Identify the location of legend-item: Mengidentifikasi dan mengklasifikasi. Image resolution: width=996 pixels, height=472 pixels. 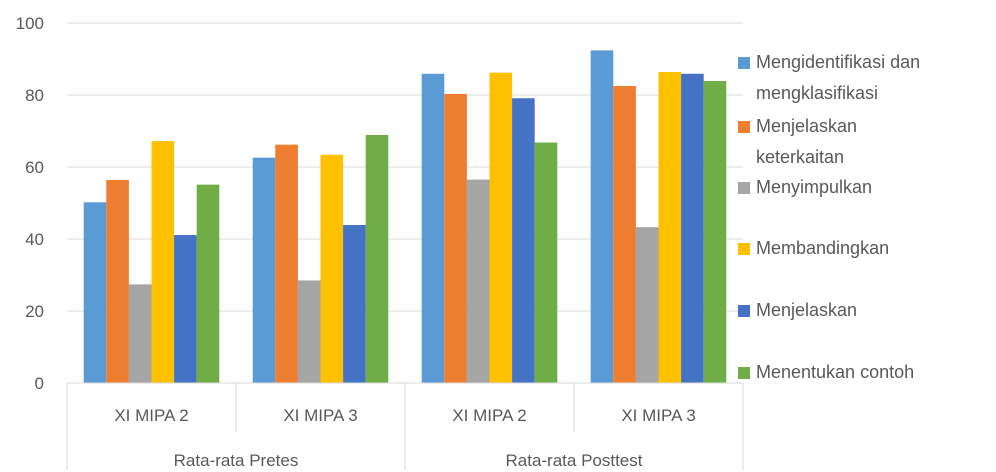
(867, 79).